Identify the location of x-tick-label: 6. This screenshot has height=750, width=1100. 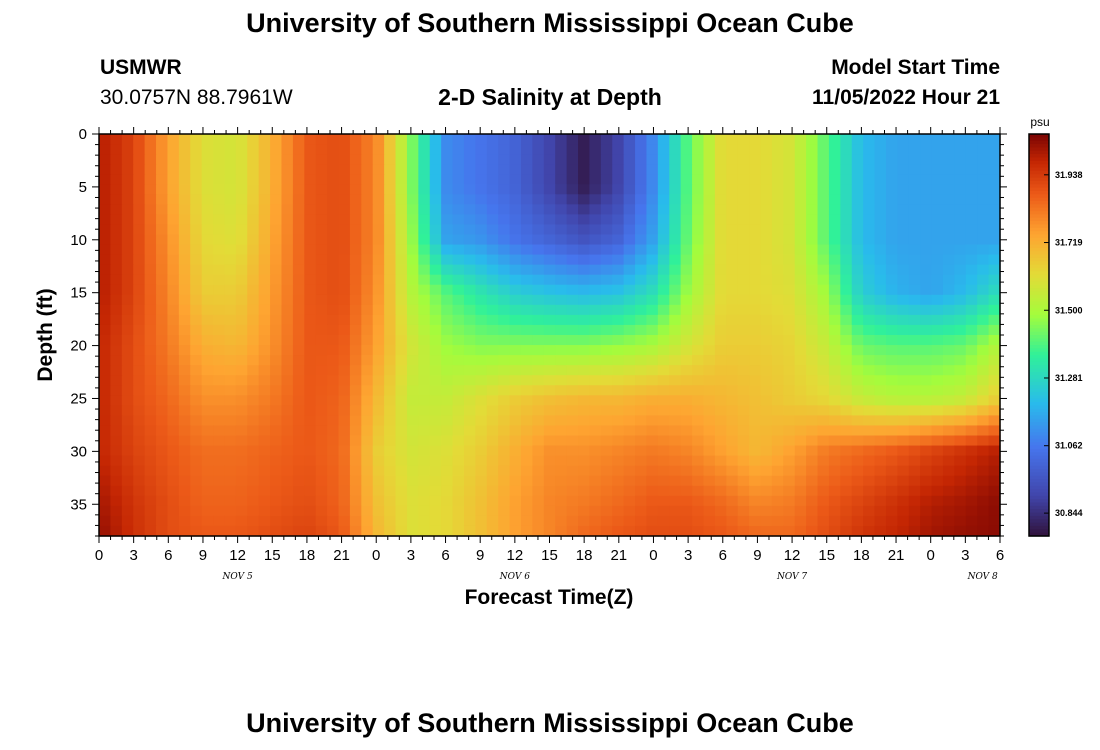
(1000, 555).